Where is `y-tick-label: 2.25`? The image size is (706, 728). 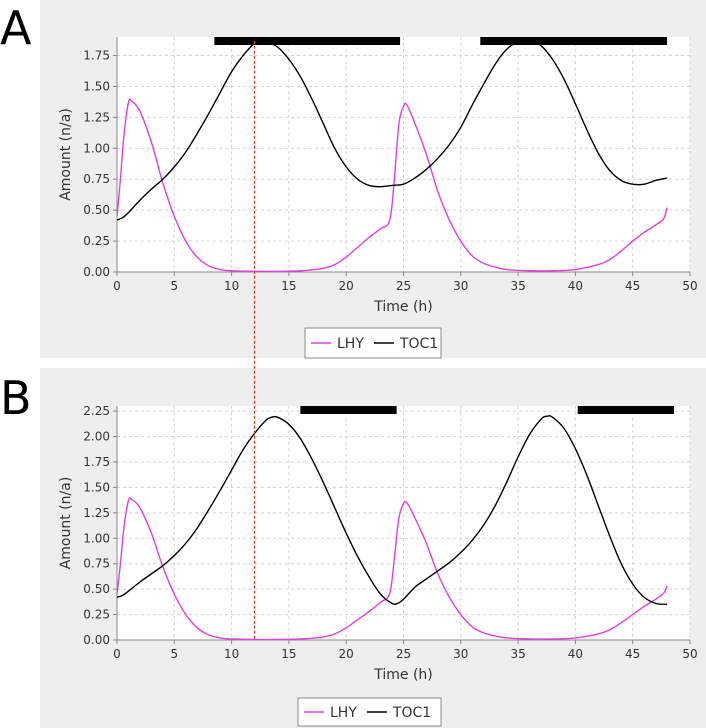
y-tick-label: 2.25 is located at coordinates (96, 411).